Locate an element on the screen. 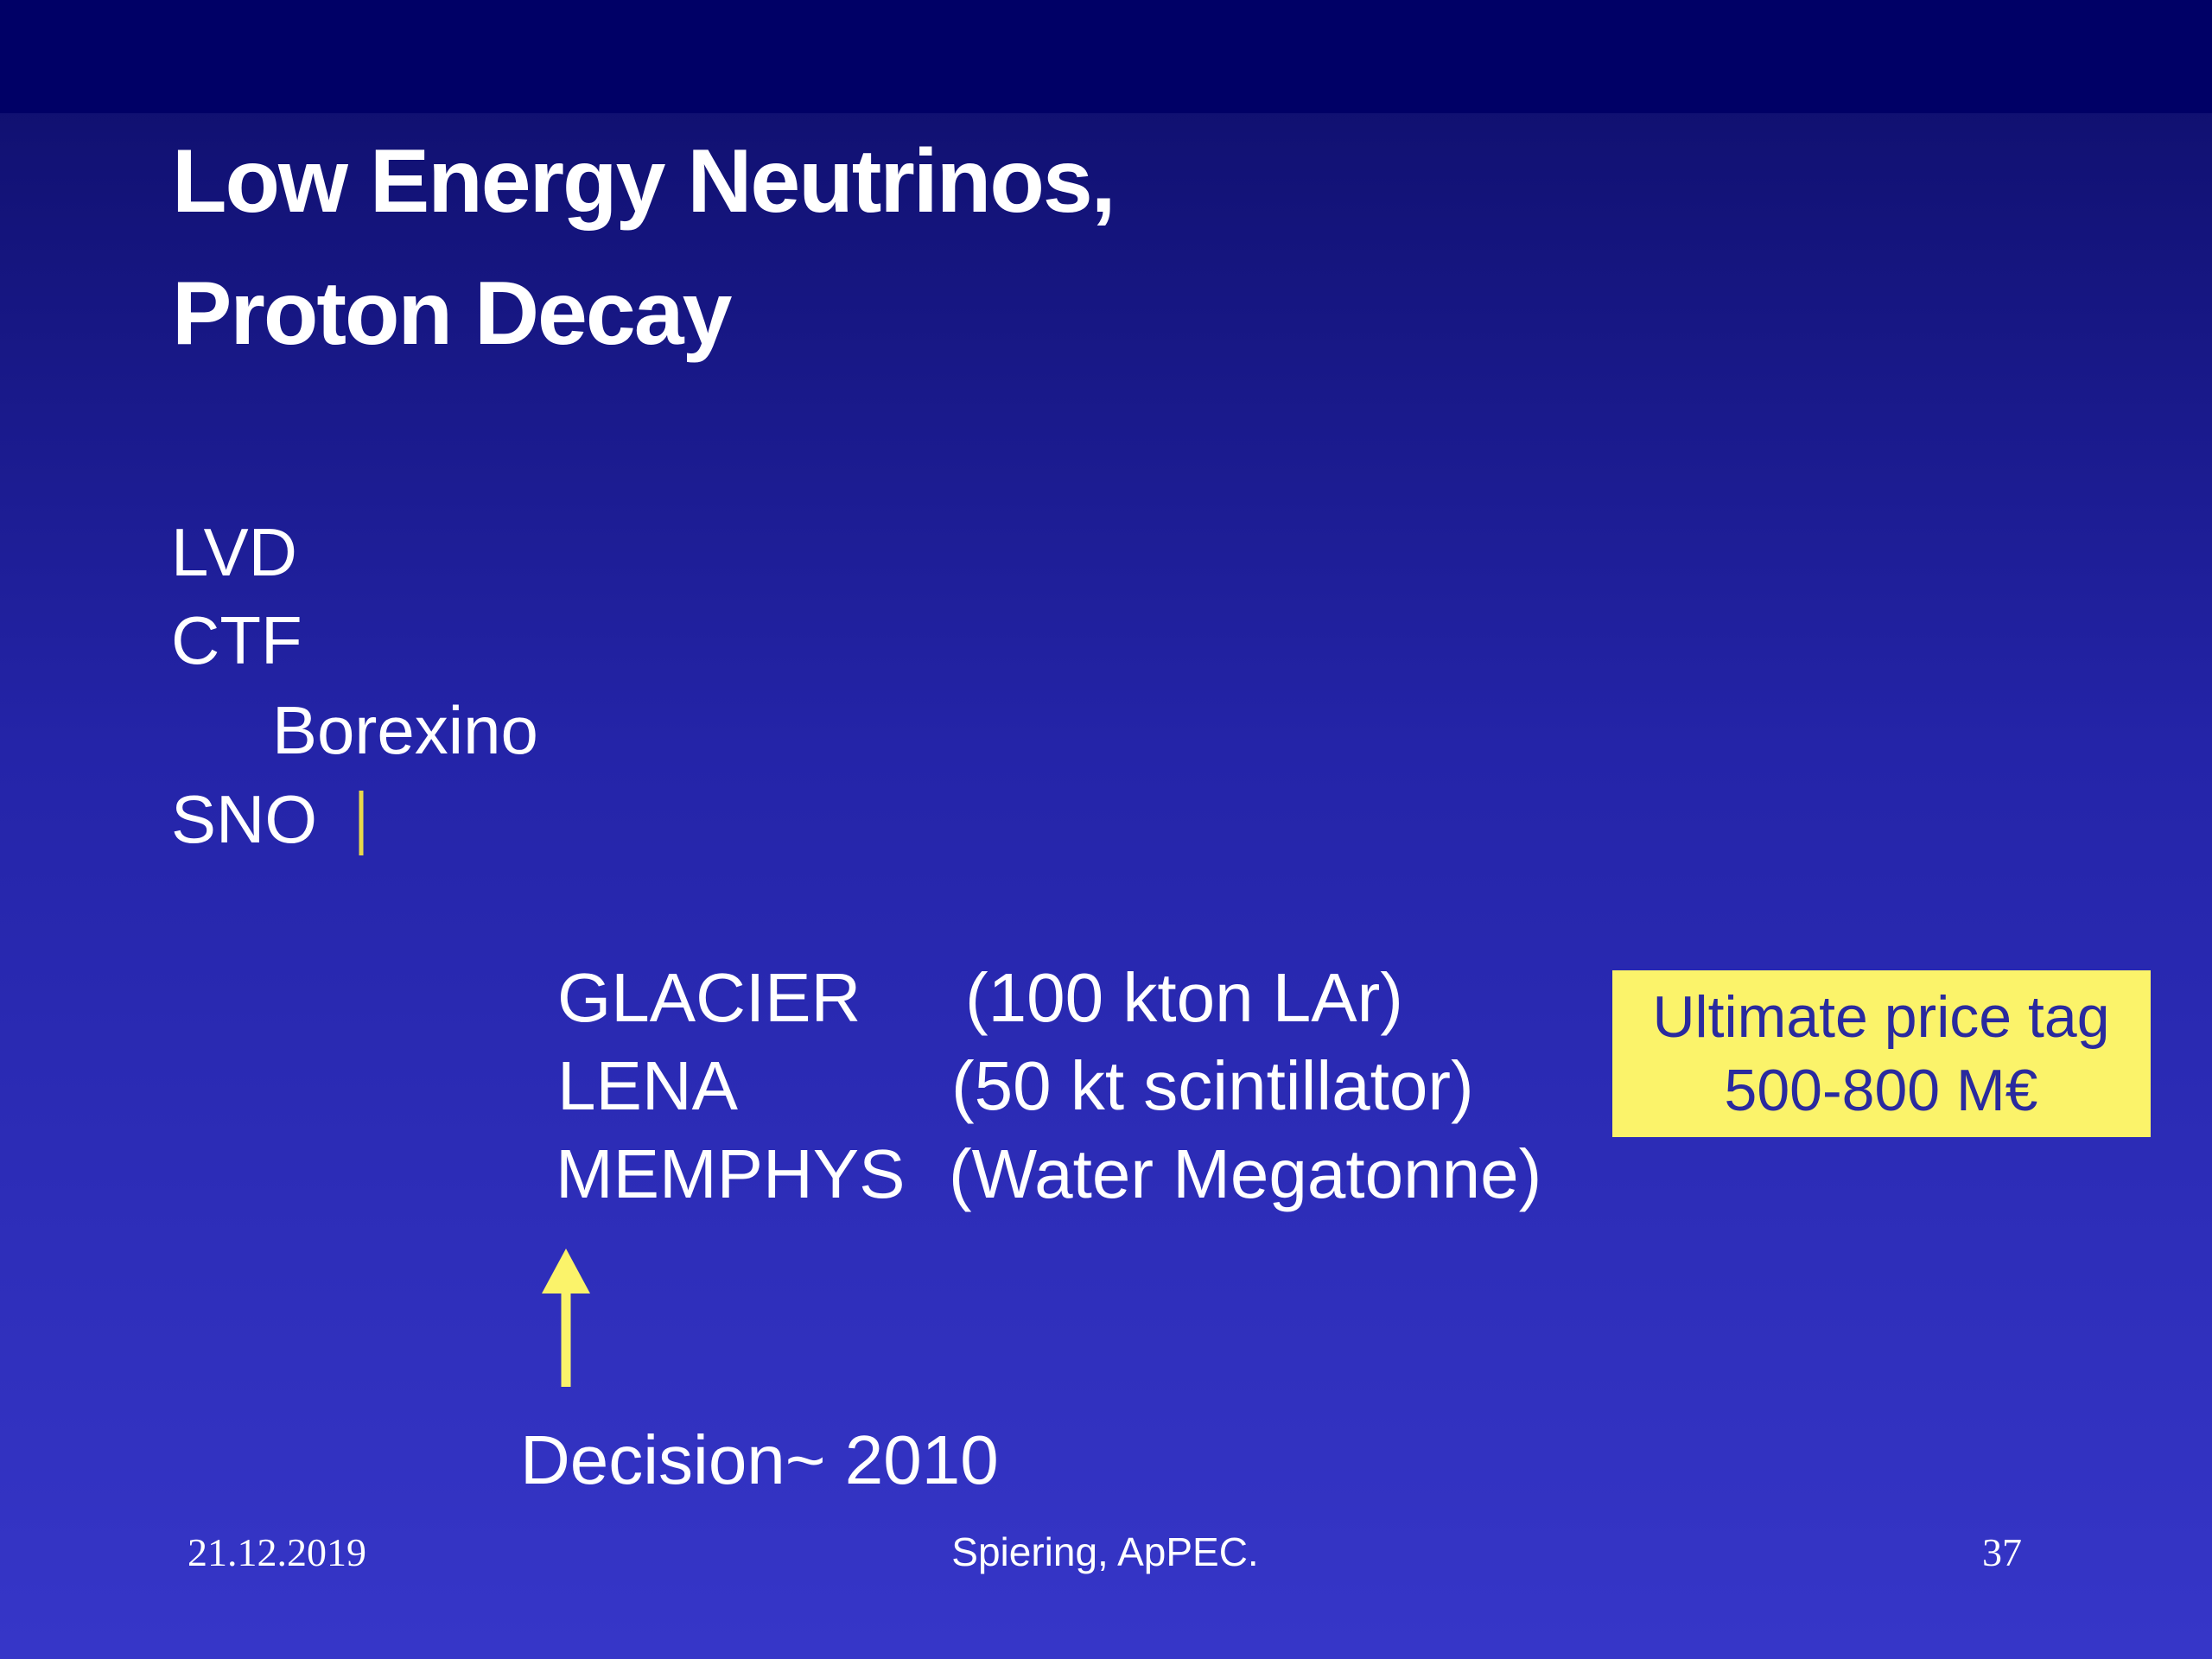 This screenshot has width=2212, height=1659. experiment: SNO is located at coordinates (244, 819).